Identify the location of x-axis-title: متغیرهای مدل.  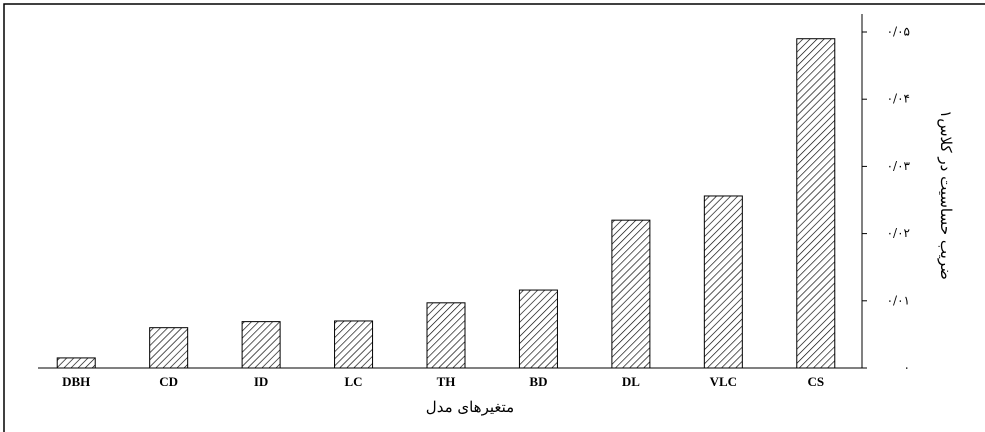
(470, 407).